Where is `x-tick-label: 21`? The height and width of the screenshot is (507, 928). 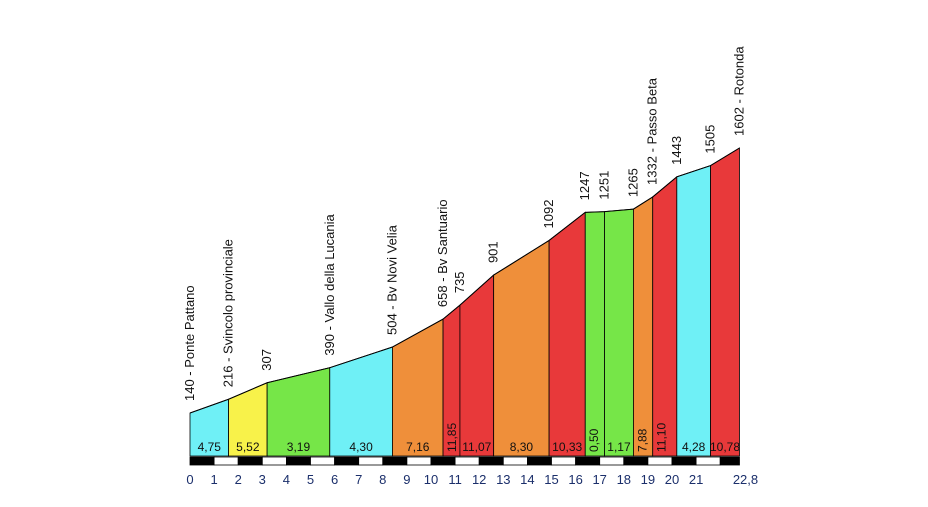 x-tick-label: 21 is located at coordinates (696, 479).